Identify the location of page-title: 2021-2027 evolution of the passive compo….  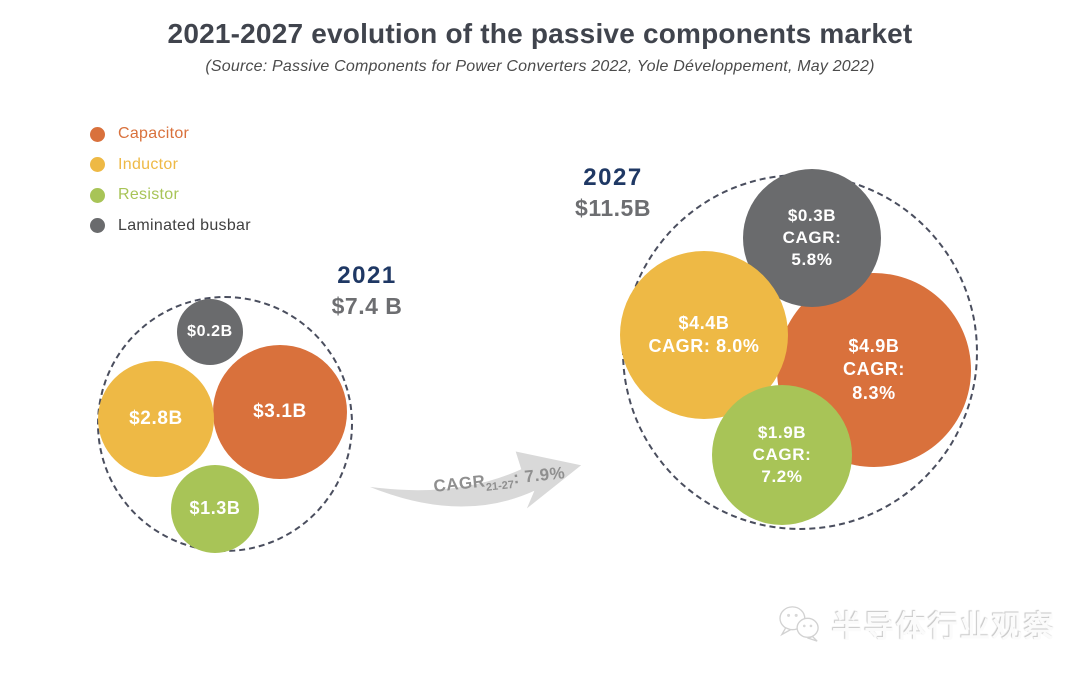
(540, 33).